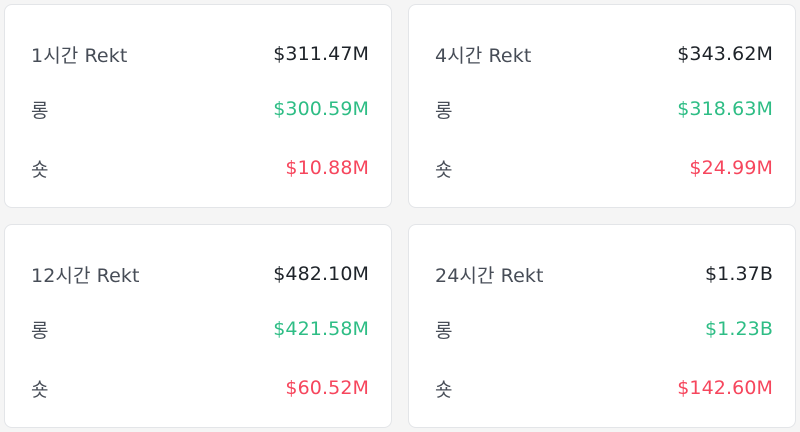 Image resolution: width=800 pixels, height=432 pixels. What do you see at coordinates (604, 54) in the screenshot?
I see `total-row: 4시간 Rekt $343.62M` at bounding box center [604, 54].